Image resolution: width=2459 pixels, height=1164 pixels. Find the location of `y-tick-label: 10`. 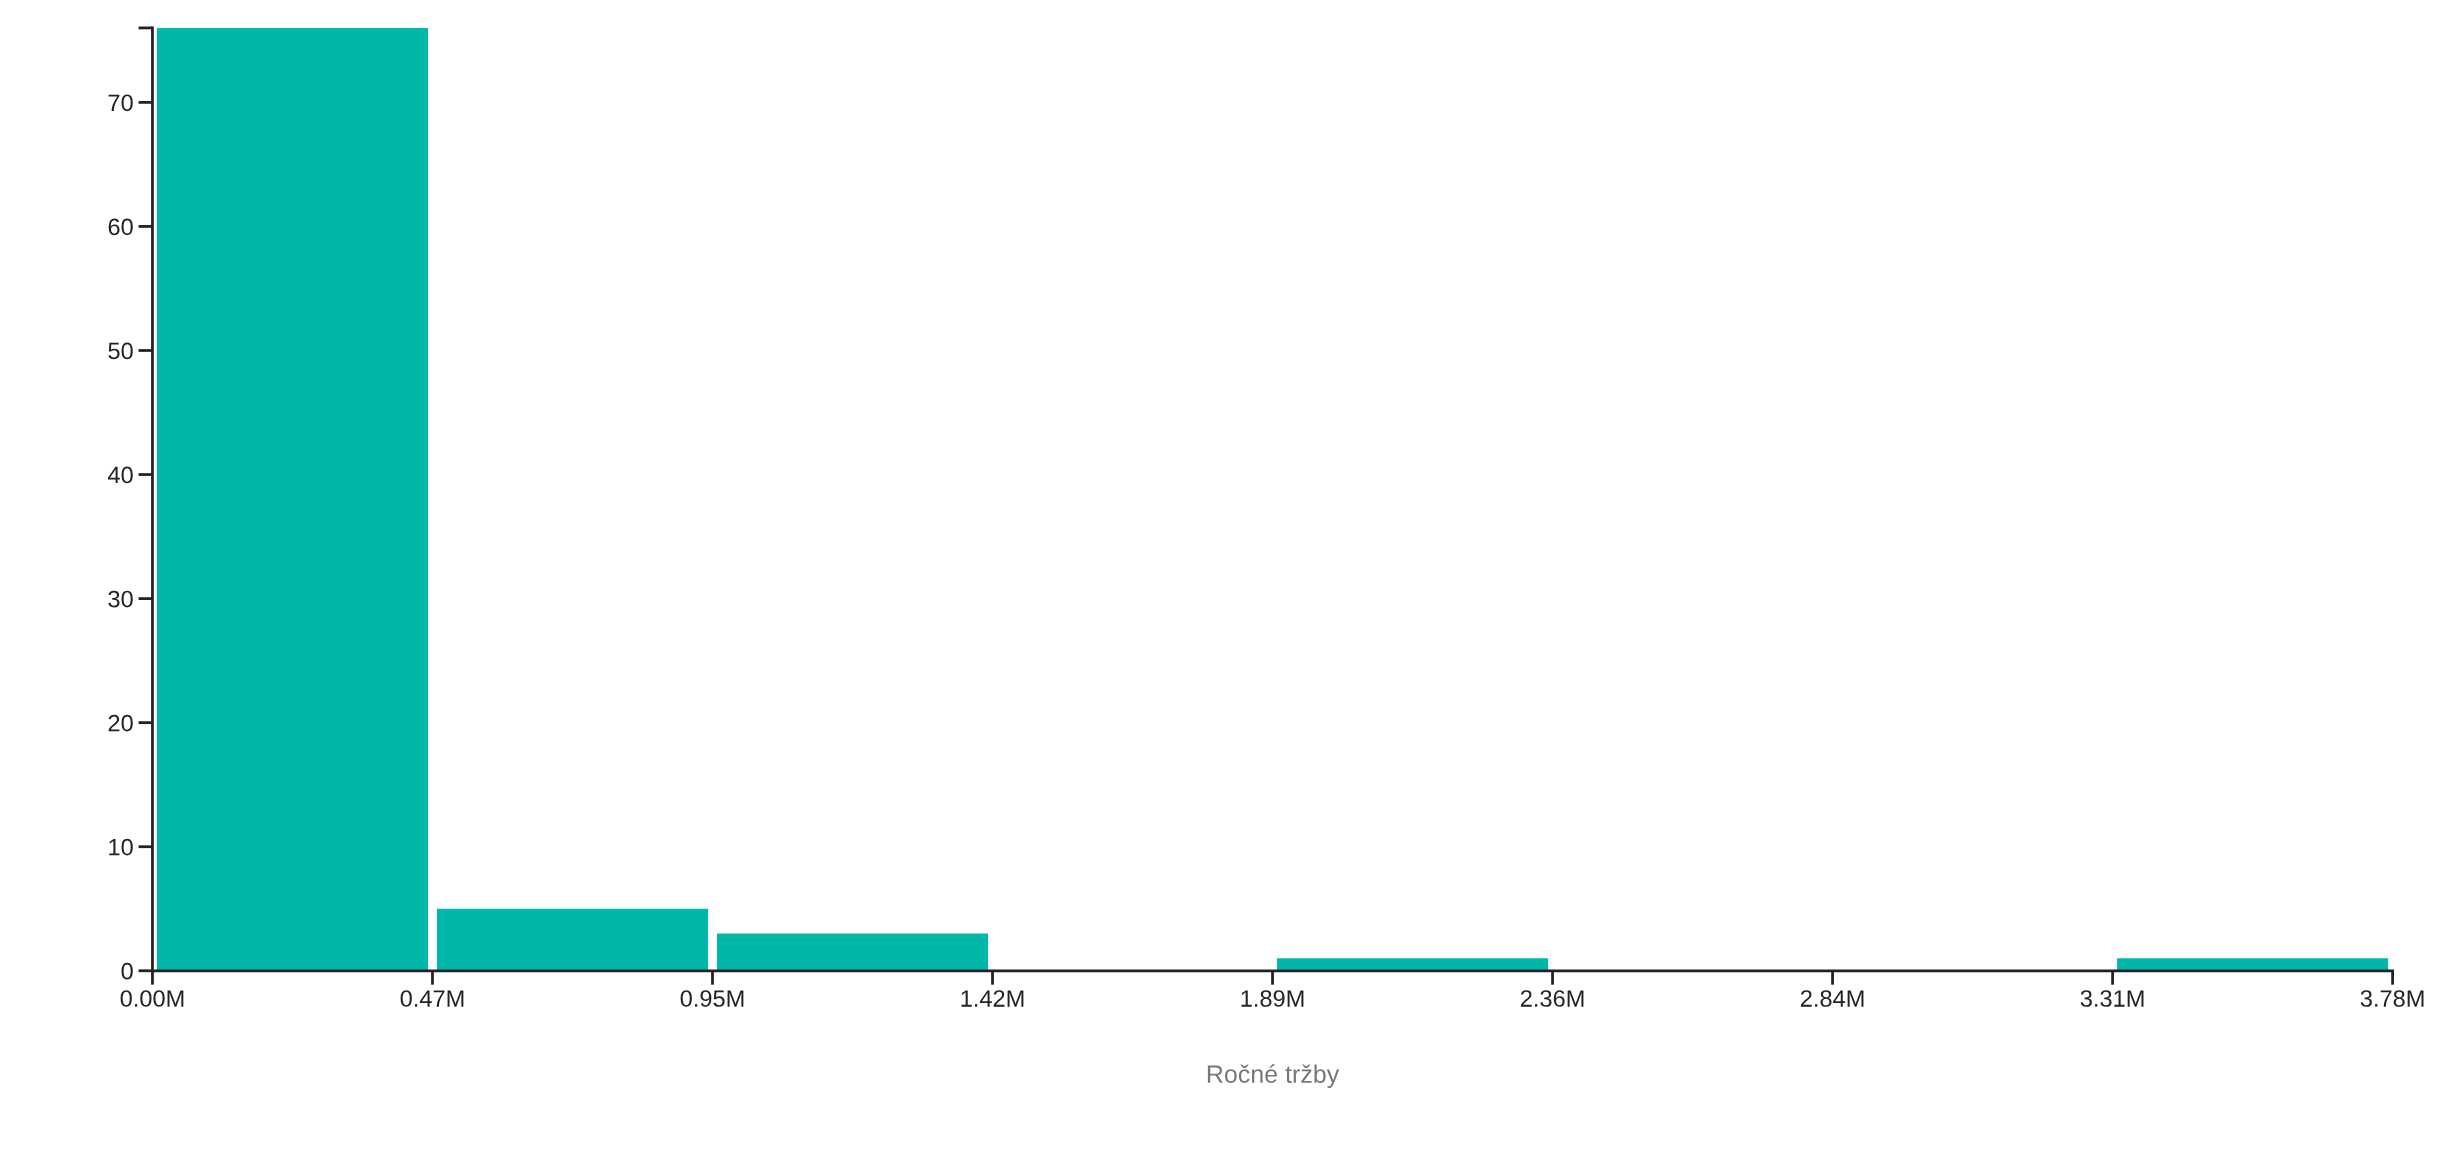

y-tick-label: 10 is located at coordinates (121, 847).